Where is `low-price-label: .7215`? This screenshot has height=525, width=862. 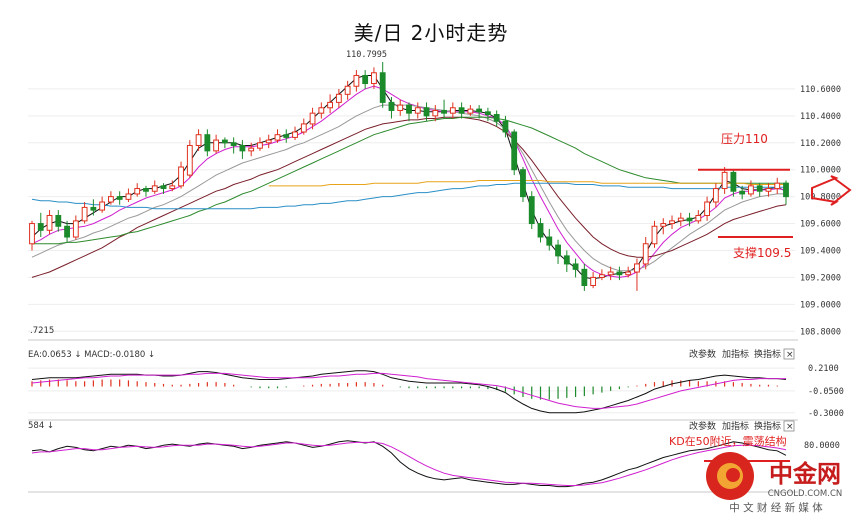
low-price-label: .7215 is located at coordinates (42, 331).